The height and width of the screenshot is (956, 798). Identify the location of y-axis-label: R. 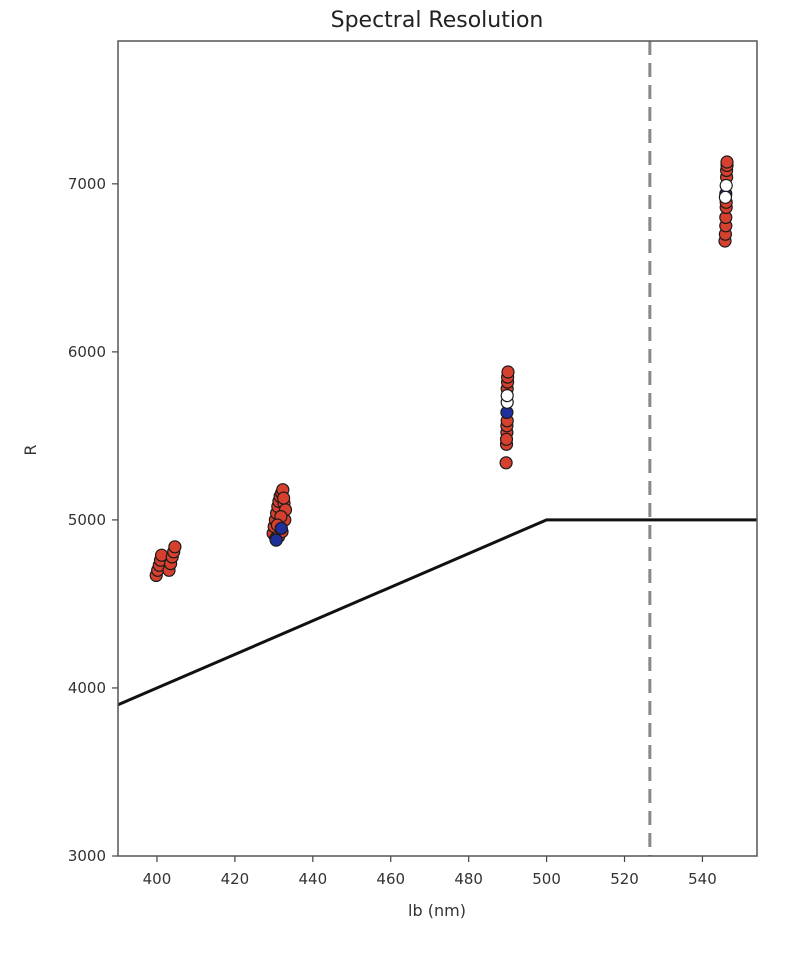
(30, 449).